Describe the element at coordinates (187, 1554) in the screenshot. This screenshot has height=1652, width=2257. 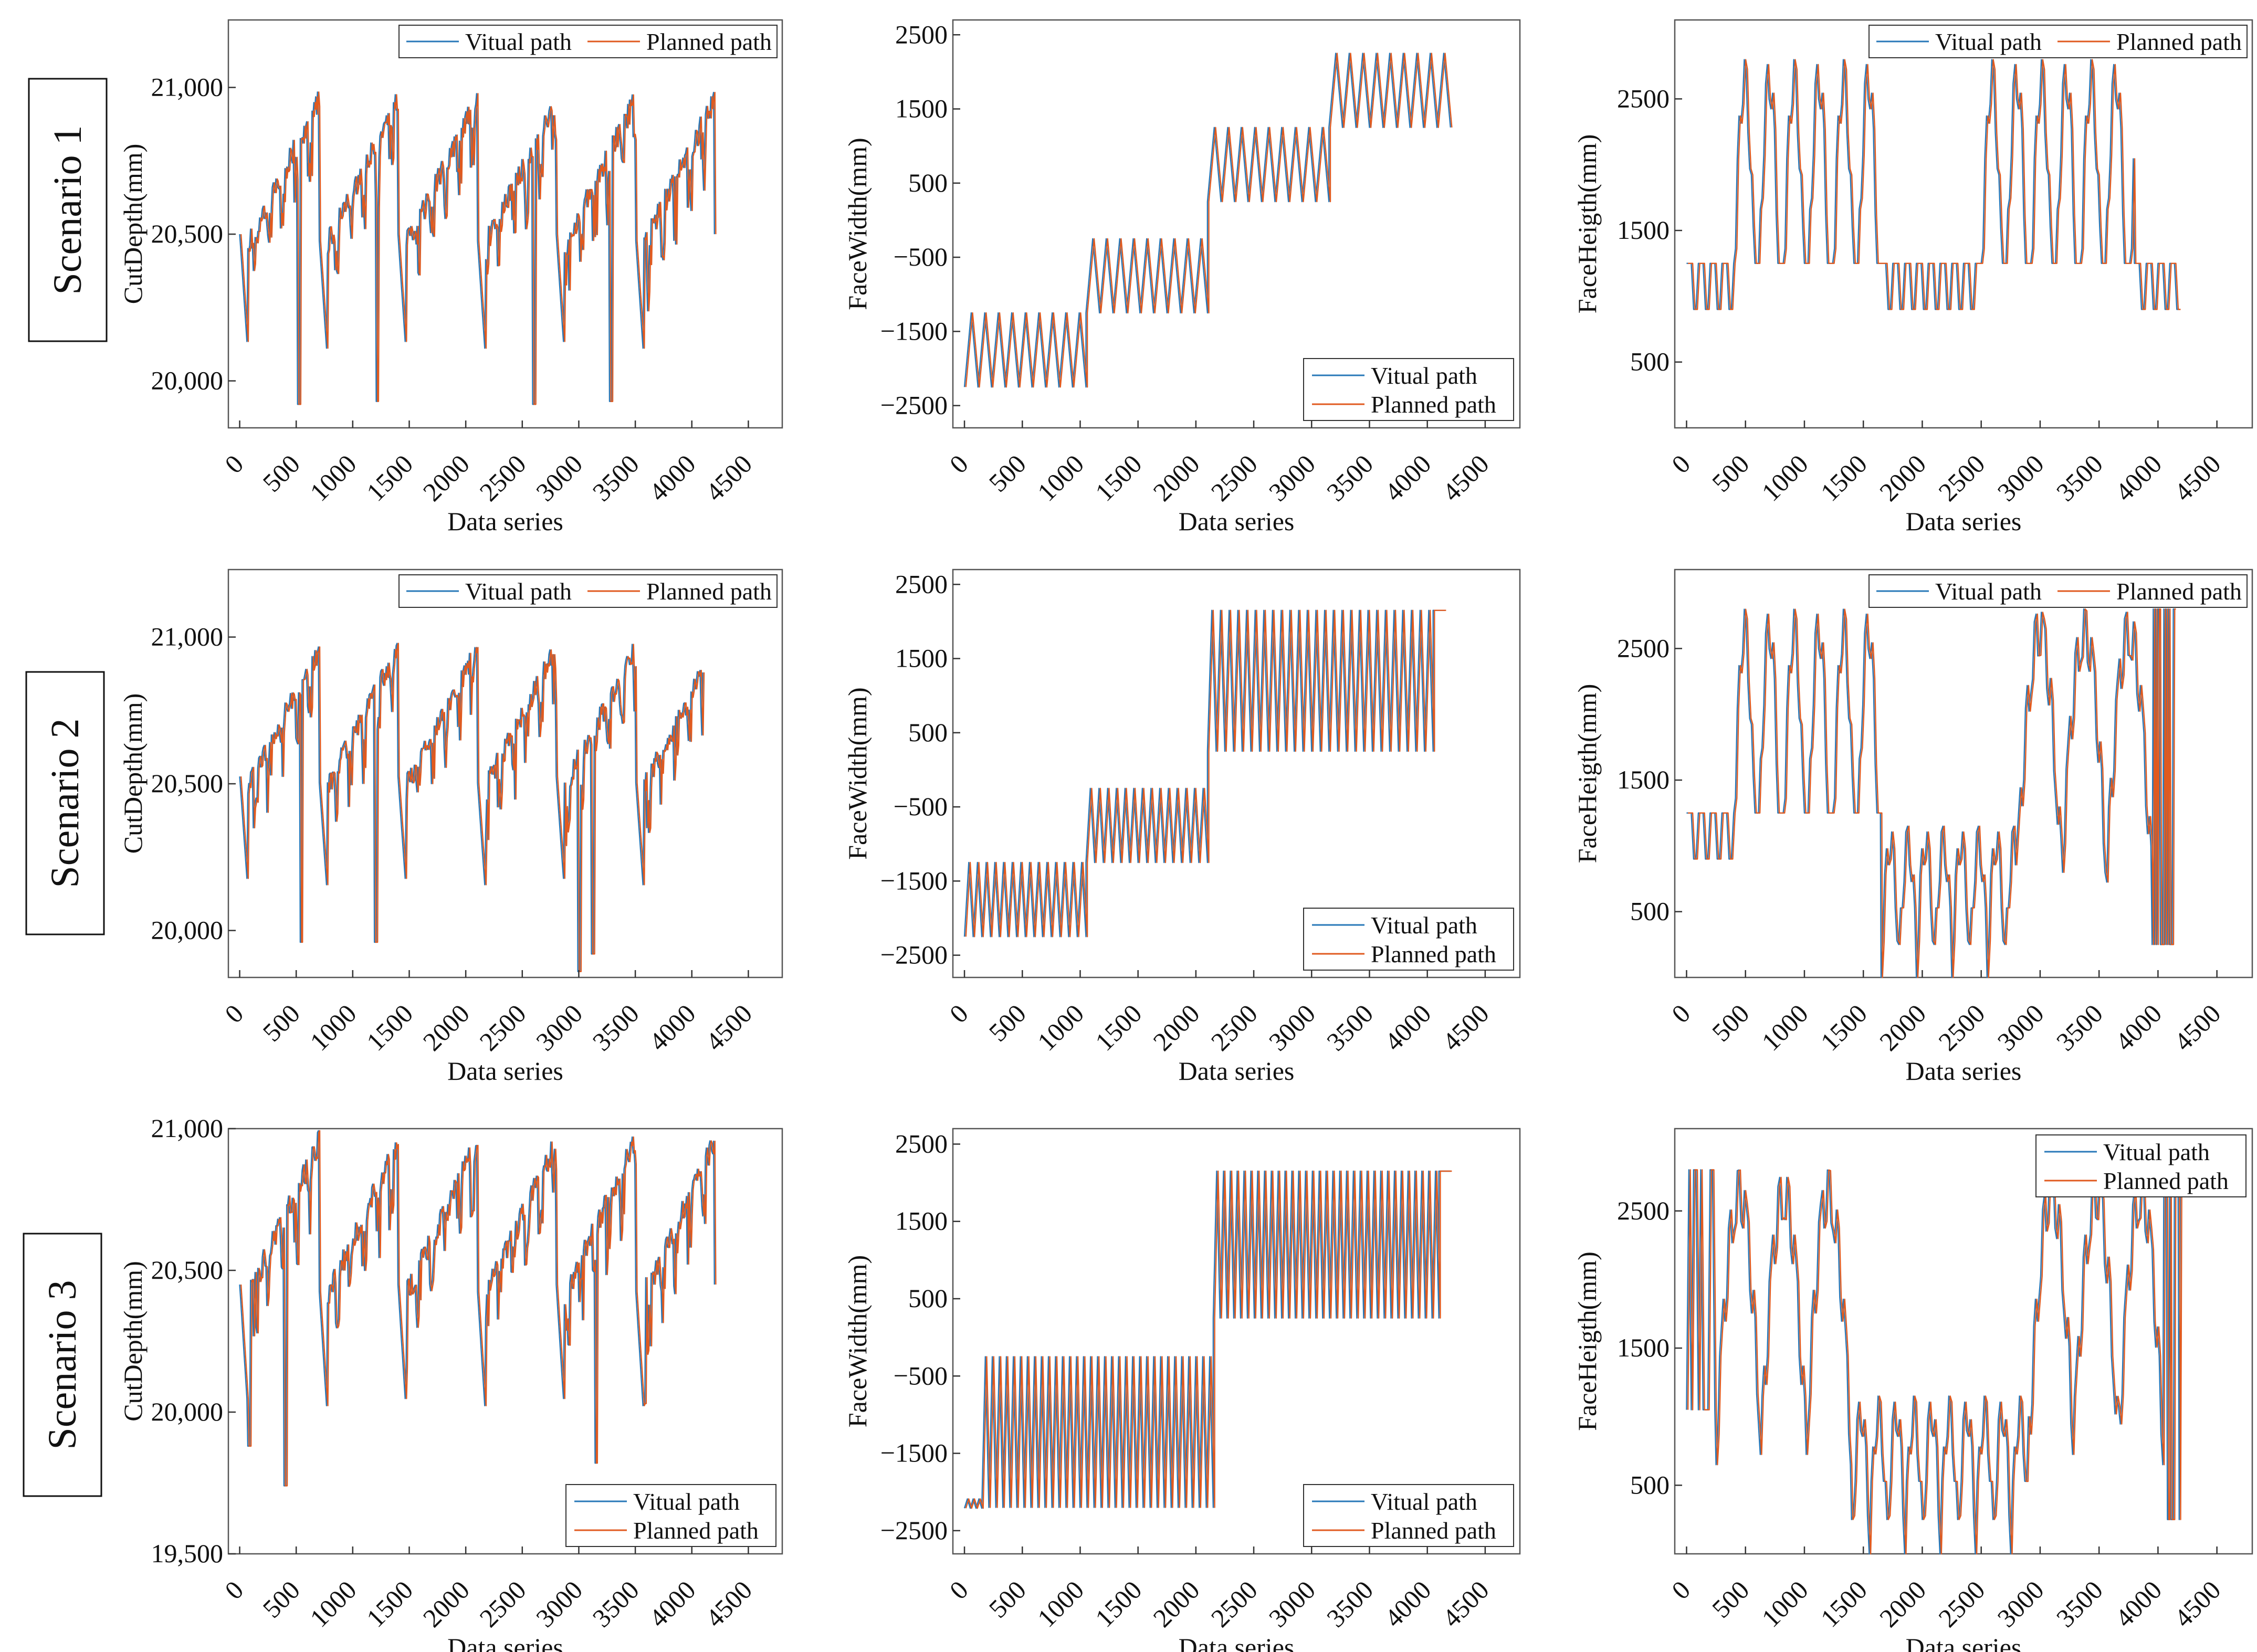
I see `y-tick-label: 19,500` at that location.